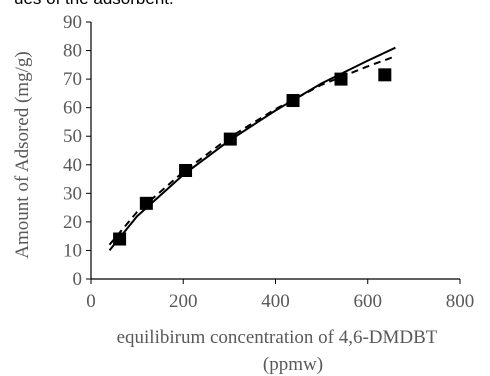  I want to click on y-tick-label: 60, so click(72, 108).